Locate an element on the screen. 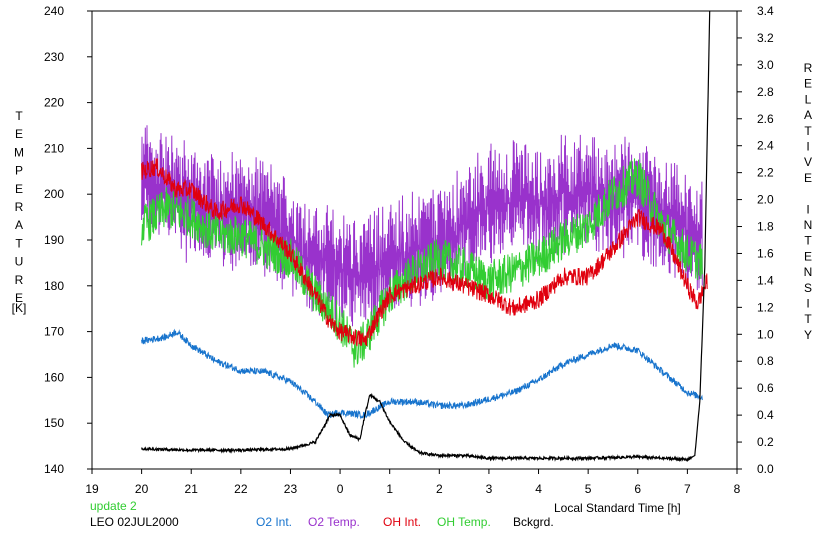 The height and width of the screenshot is (535, 828). left-tick-label: 220 is located at coordinates (54, 103).